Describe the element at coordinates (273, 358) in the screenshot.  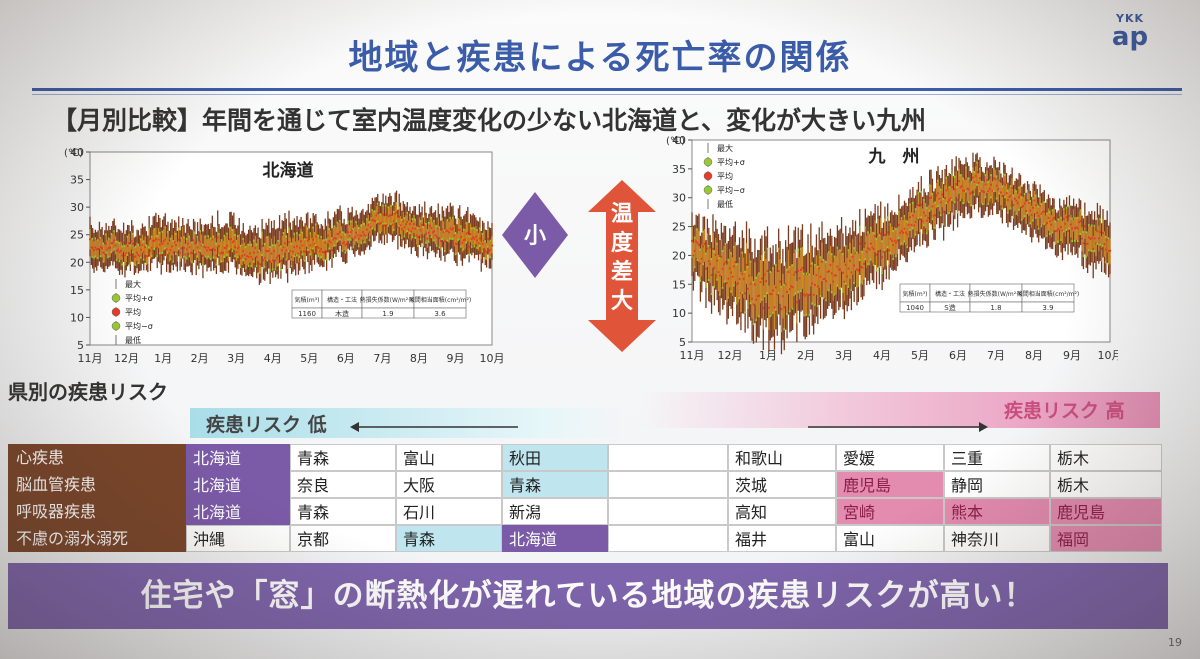
I see `x-tick-label: 4月` at that location.